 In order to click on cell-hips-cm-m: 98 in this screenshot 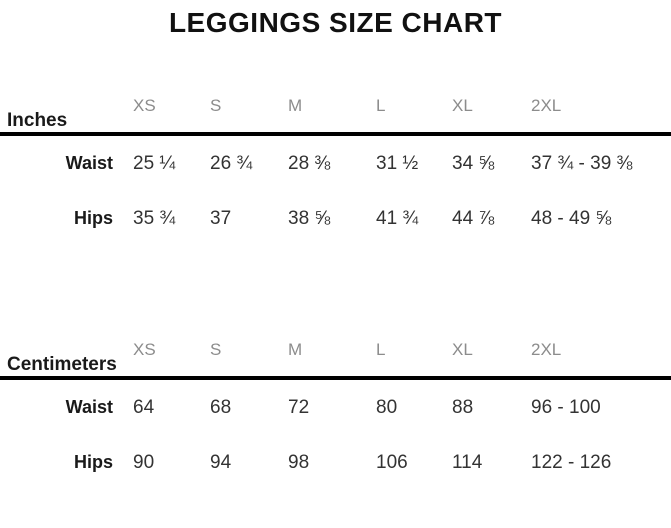, I will do `click(299, 462)`.